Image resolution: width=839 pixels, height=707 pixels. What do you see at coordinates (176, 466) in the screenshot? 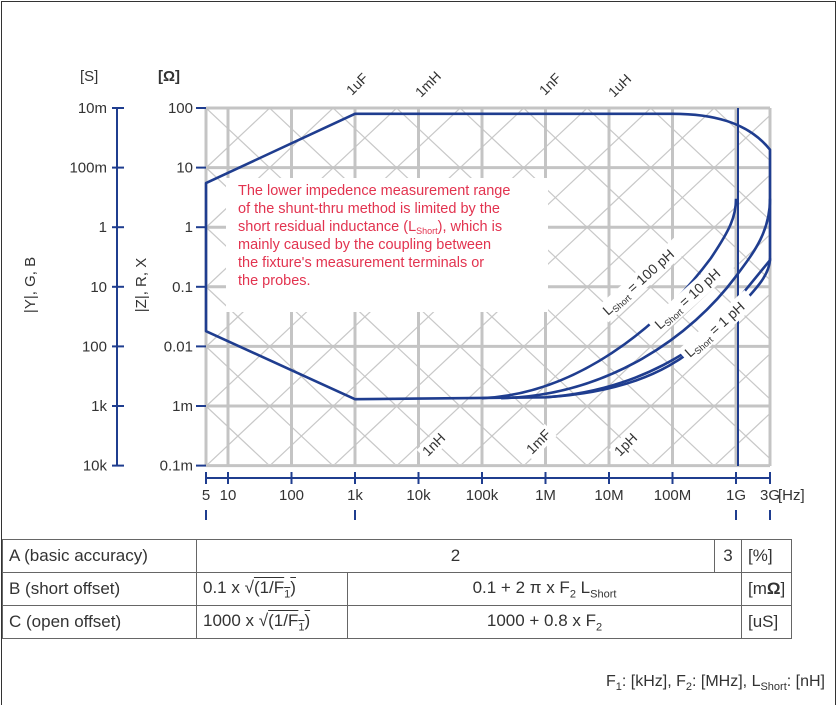
I see `impedance-tick-label: 0.1m` at bounding box center [176, 466].